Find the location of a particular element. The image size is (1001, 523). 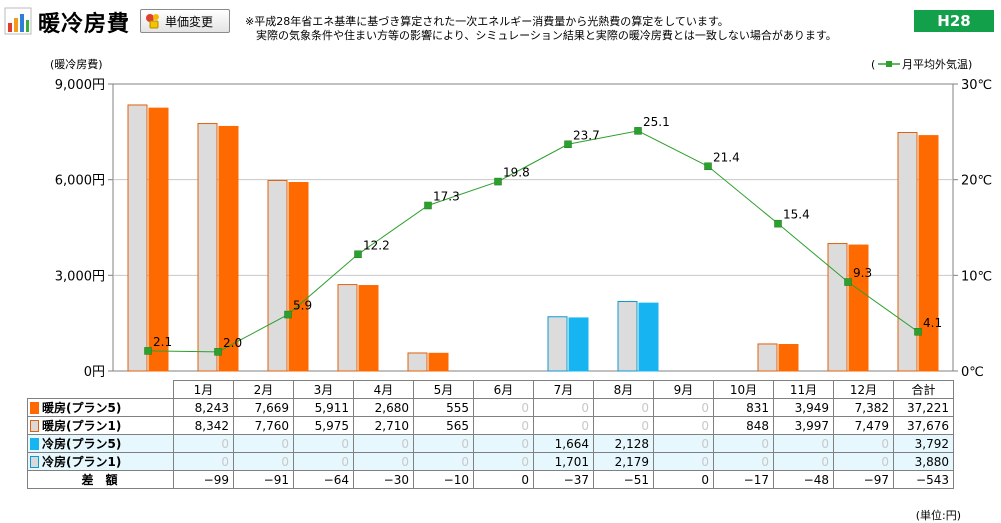

table-cell: 3,880 is located at coordinates (923, 461).